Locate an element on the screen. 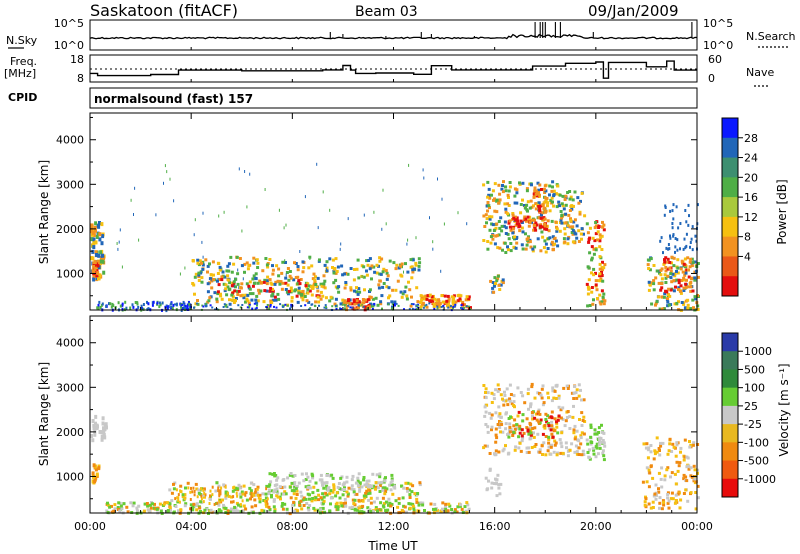 The height and width of the screenshot is (554, 800). power-colorbar-segment is located at coordinates (730, 227).